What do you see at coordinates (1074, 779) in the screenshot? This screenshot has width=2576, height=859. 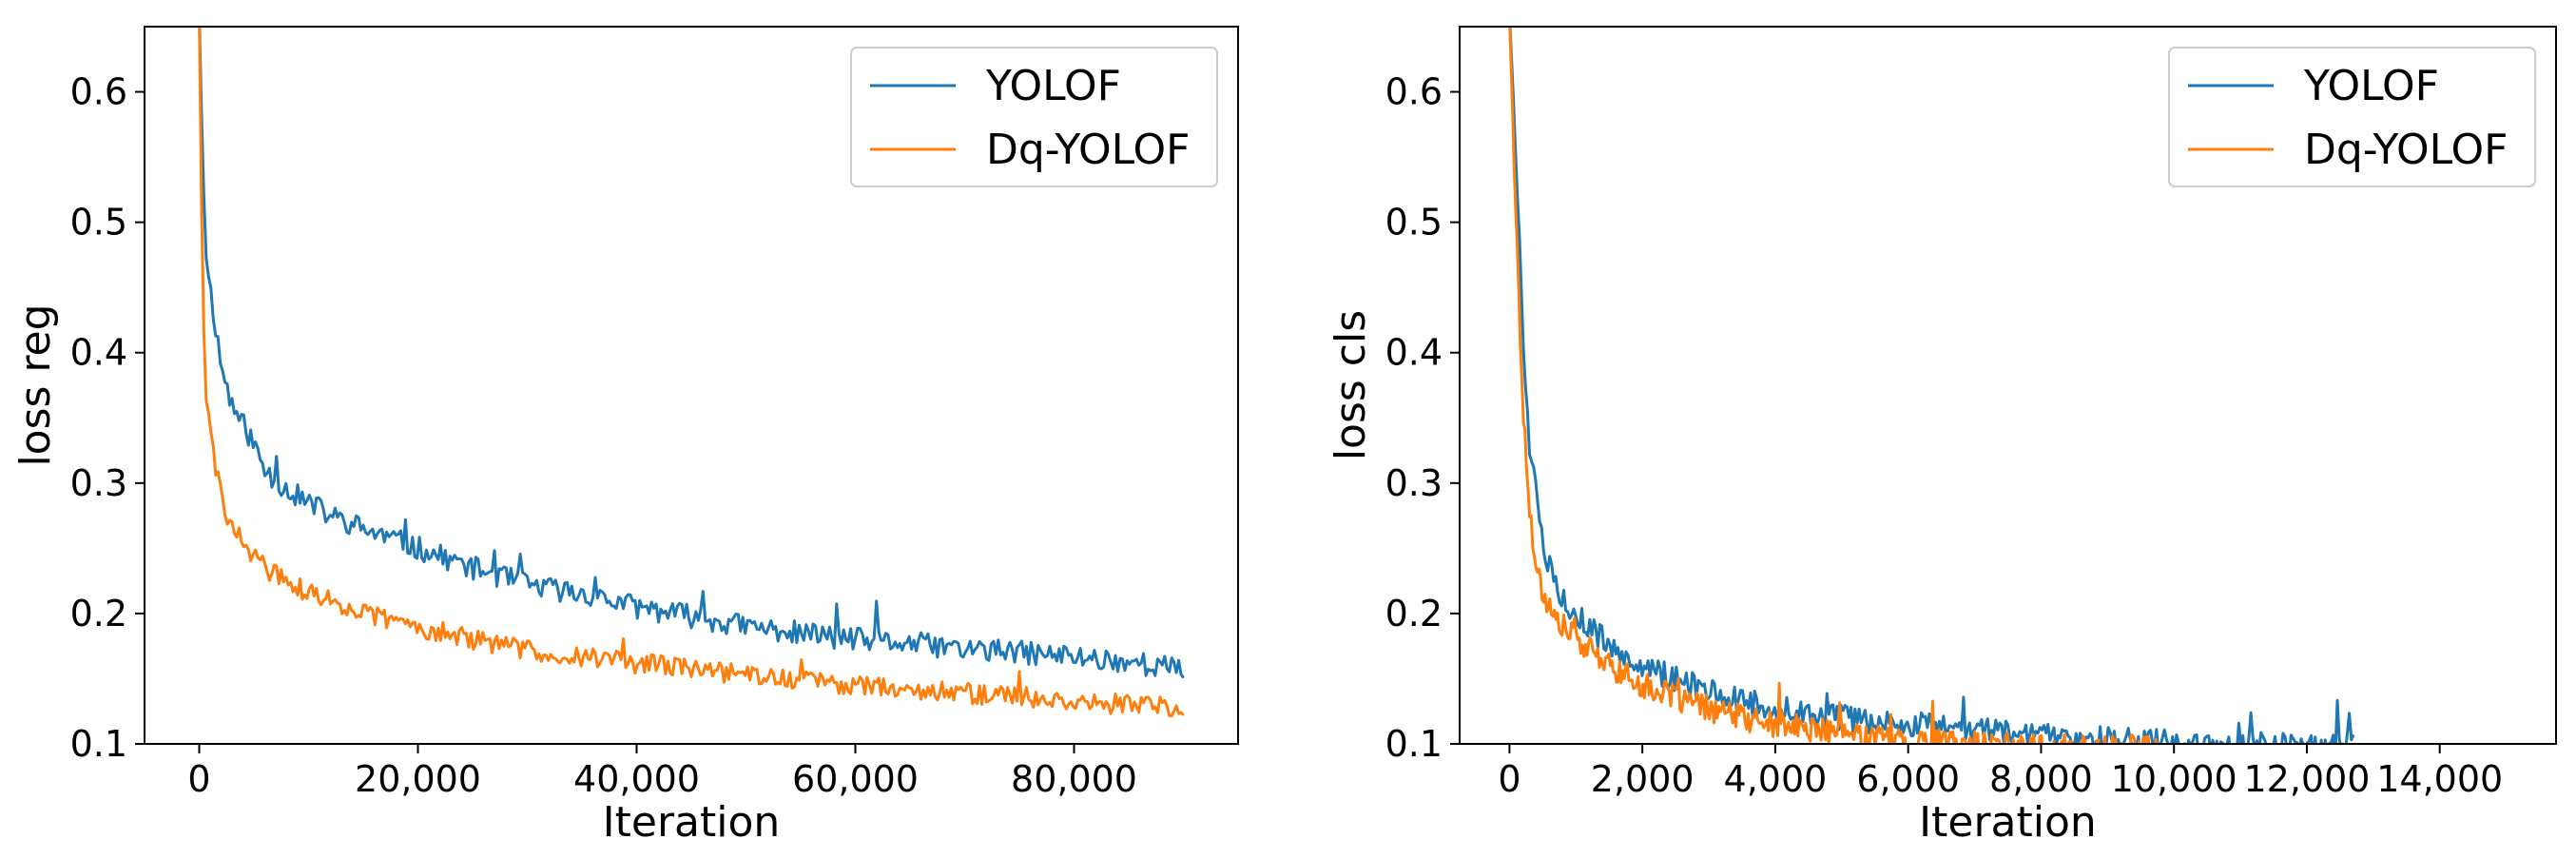 I see `x-tick-label: 80,000` at bounding box center [1074, 779].